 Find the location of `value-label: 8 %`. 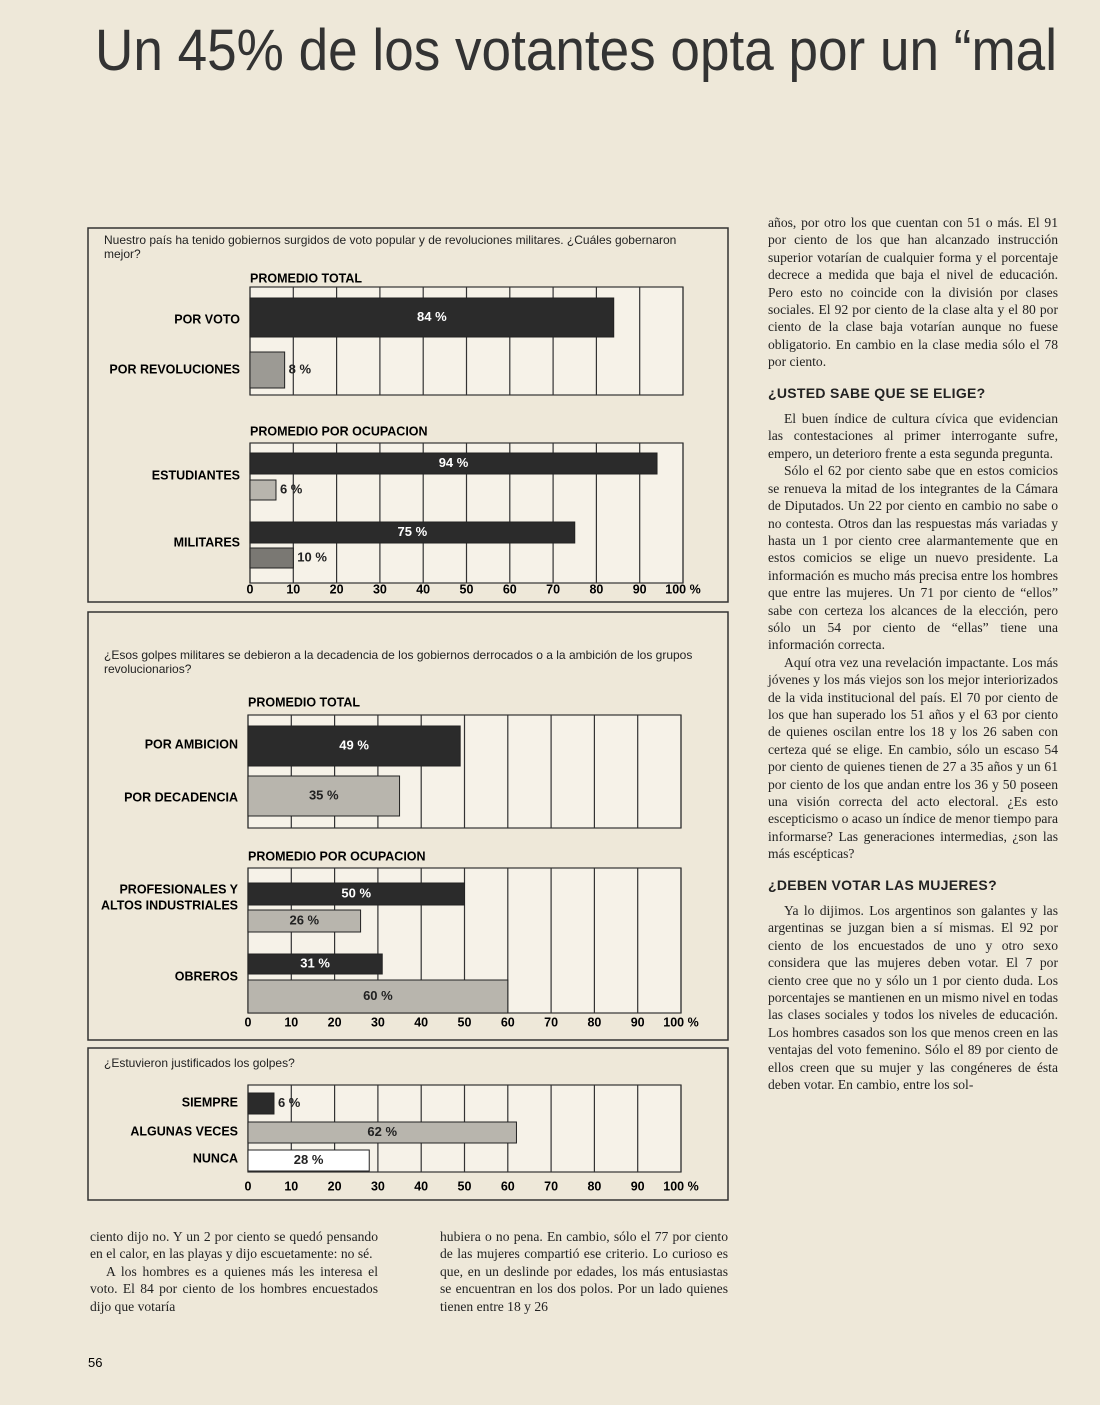

value-label: 8 % is located at coordinates (300, 368).